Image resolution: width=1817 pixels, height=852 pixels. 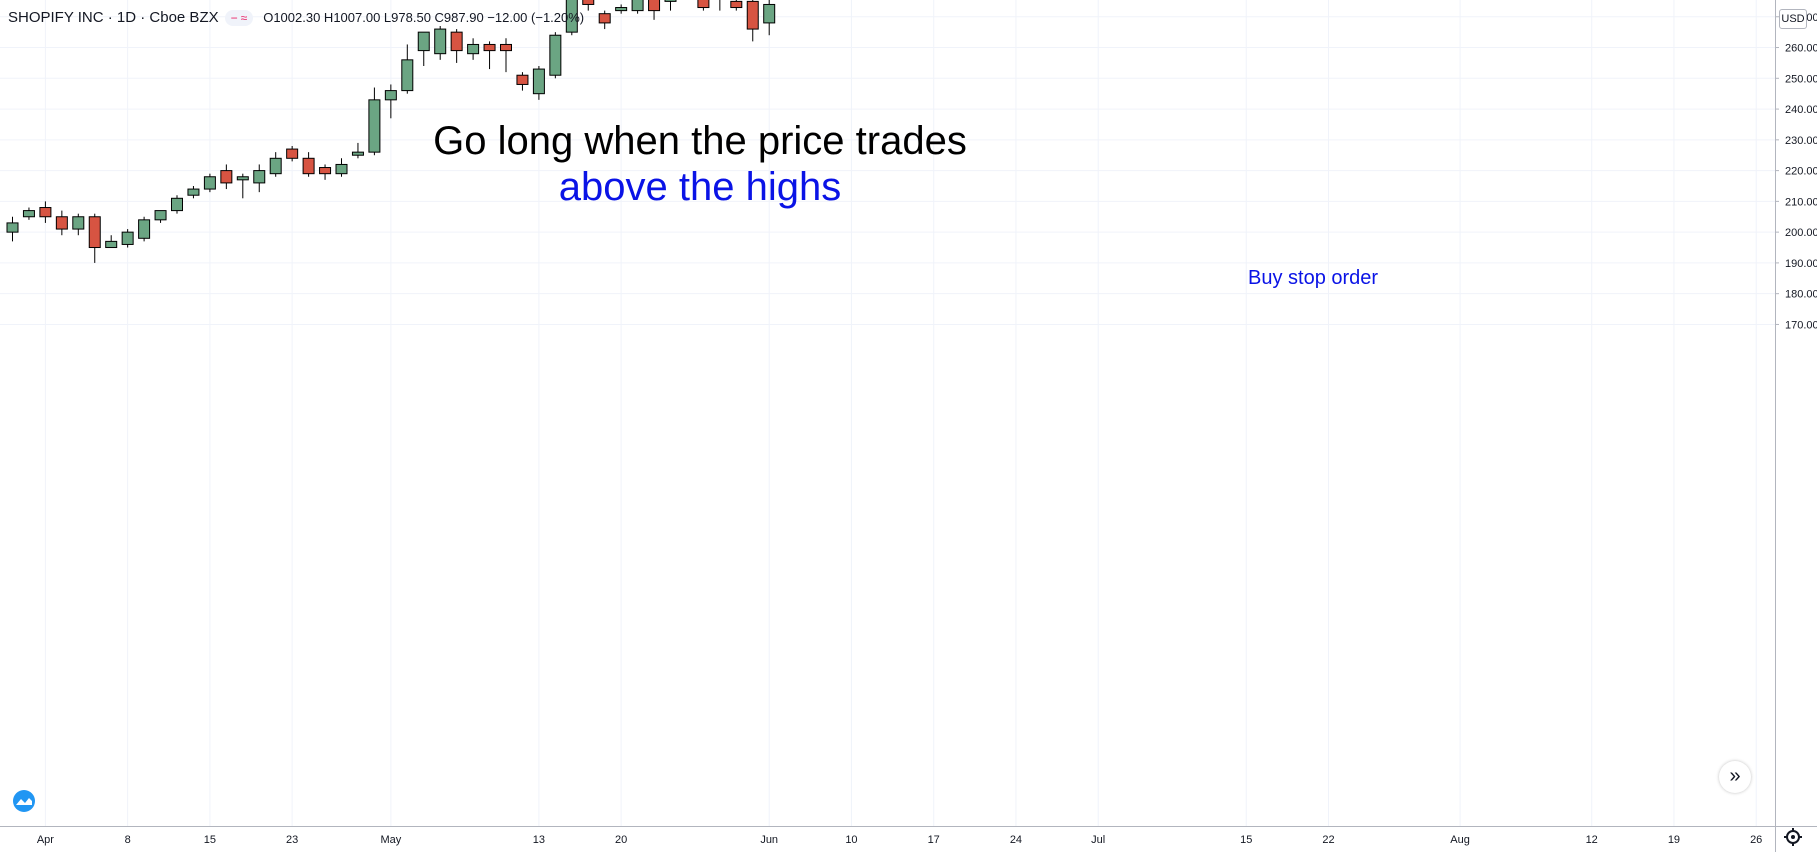 I want to click on time-axis-bg, so click(x=887, y=839).